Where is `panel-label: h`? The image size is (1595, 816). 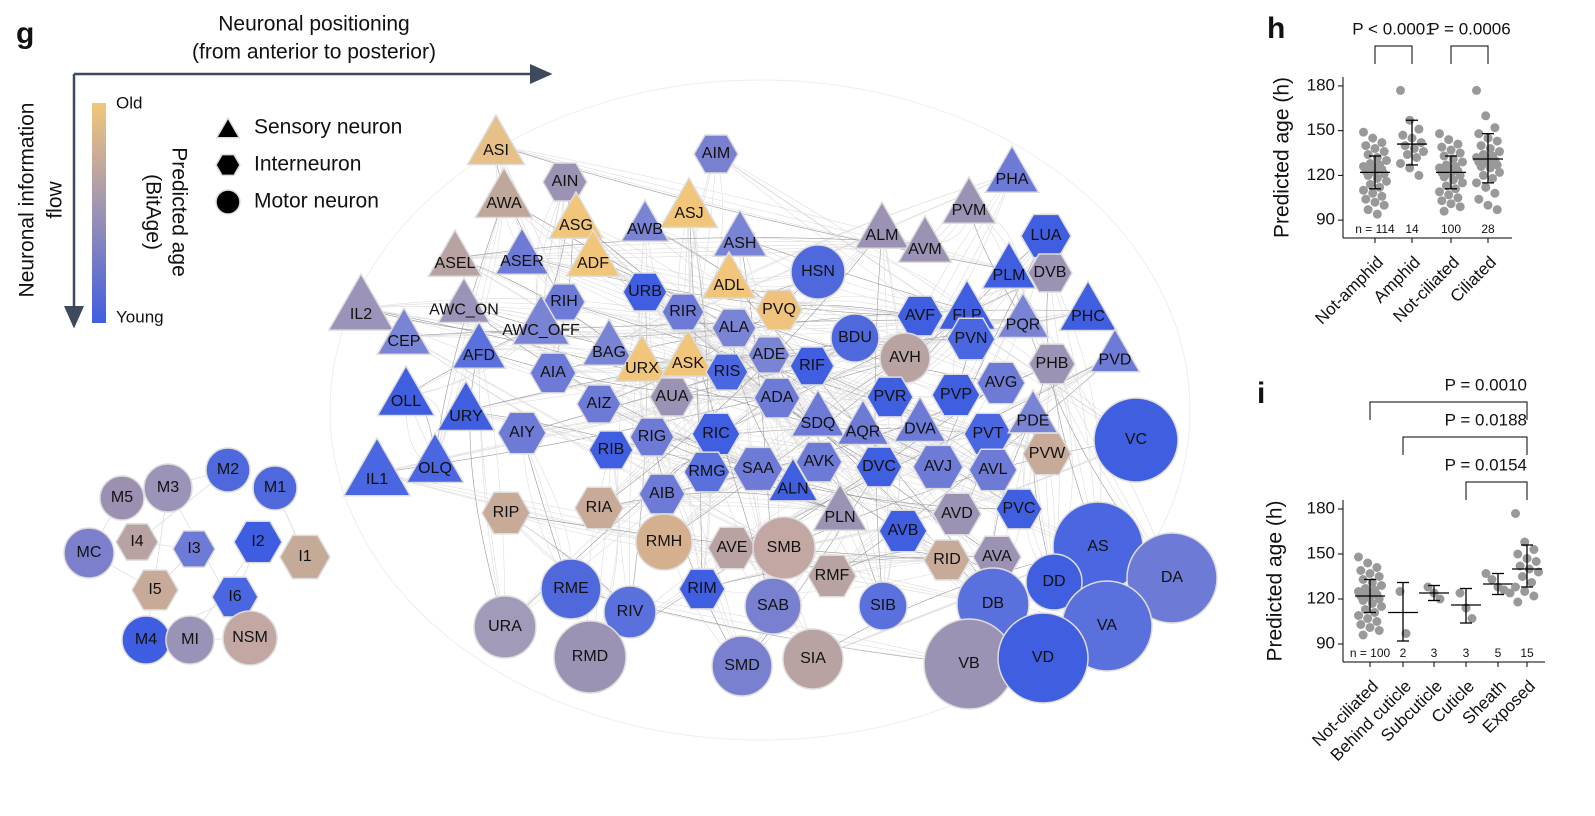
panel-label: h is located at coordinates (1276, 28).